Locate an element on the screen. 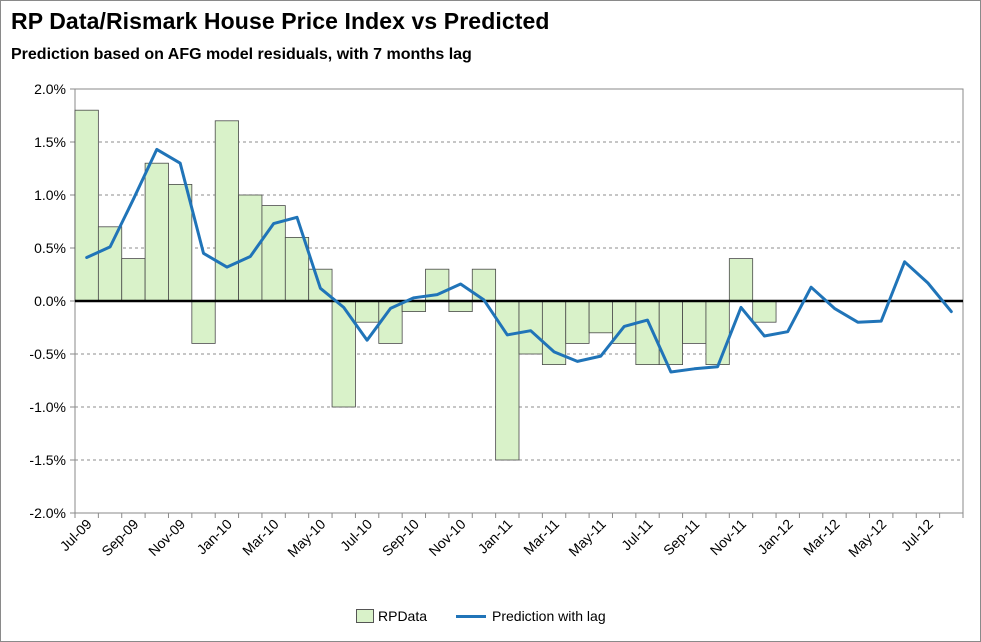 Image resolution: width=981 pixels, height=642 pixels. legend-item-prediction: Prediction with lag is located at coordinates (531, 616).